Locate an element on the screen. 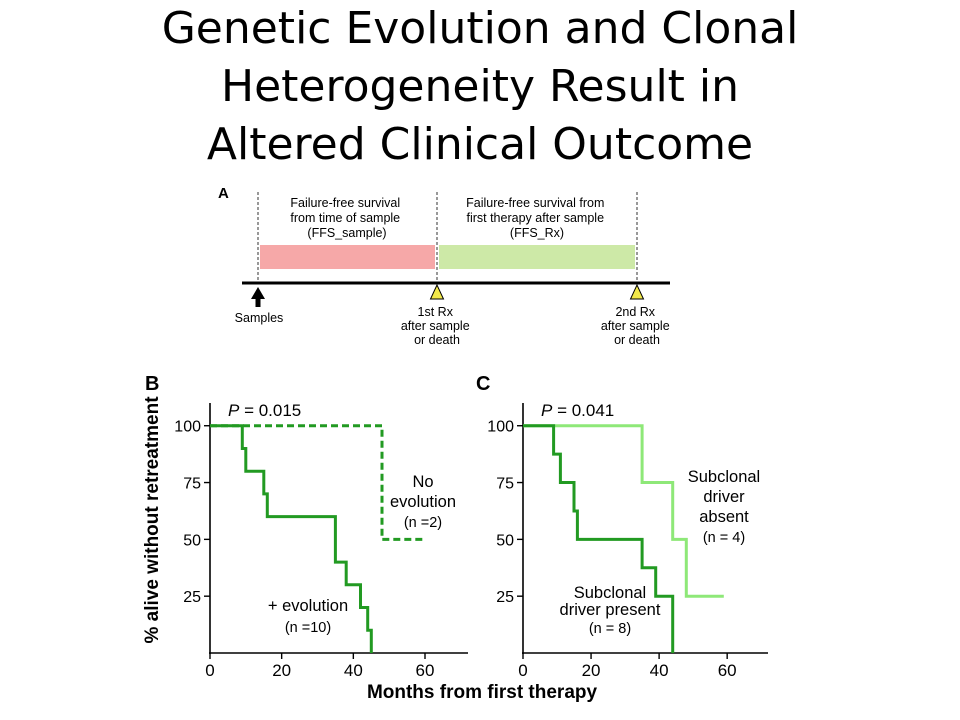 This screenshot has width=960, height=720. title-line: Heterogeneity Result in is located at coordinates (480, 86).